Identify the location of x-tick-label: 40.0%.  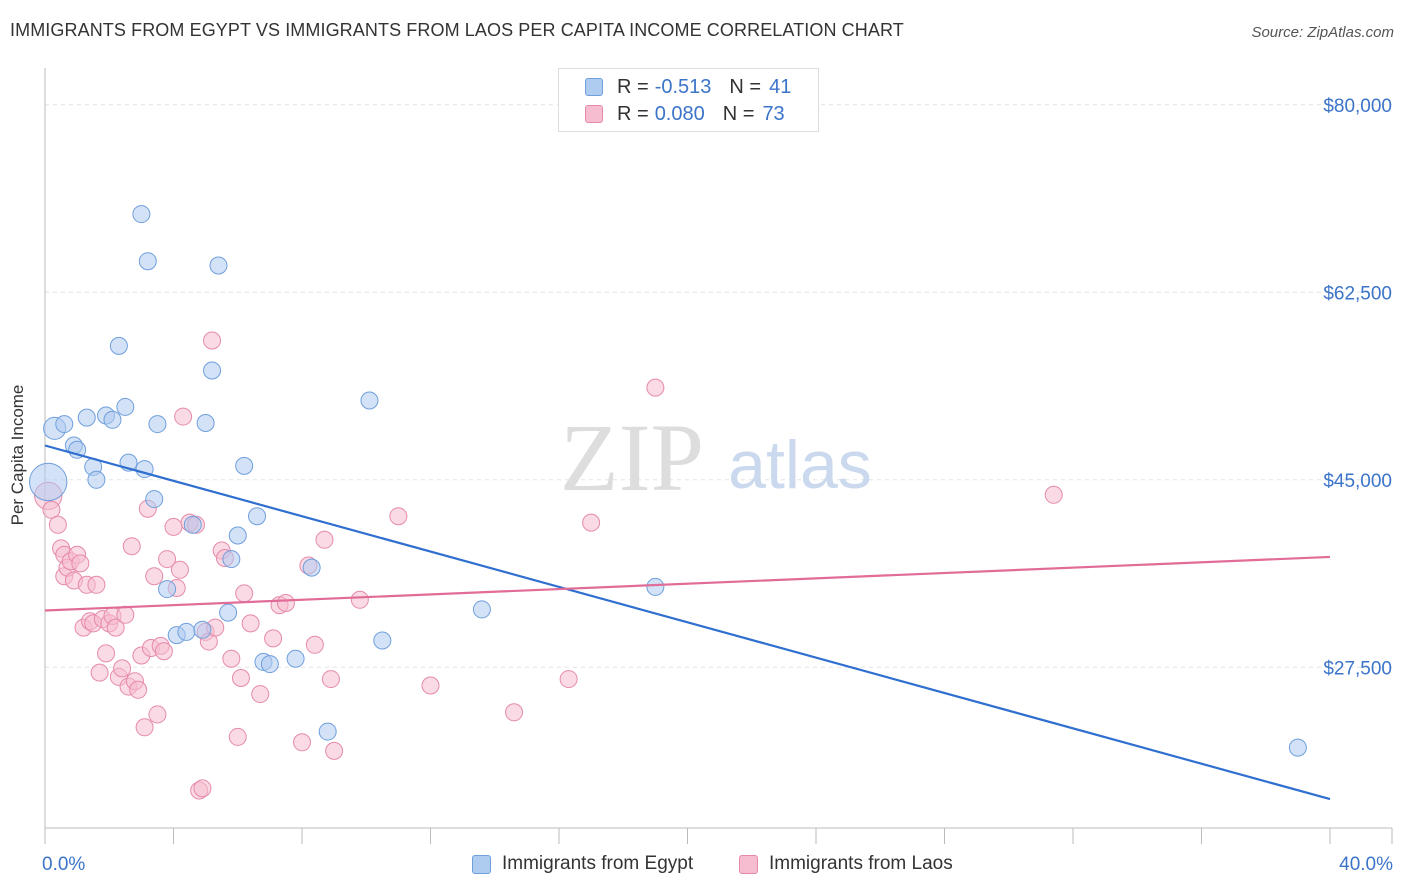
(1366, 864).